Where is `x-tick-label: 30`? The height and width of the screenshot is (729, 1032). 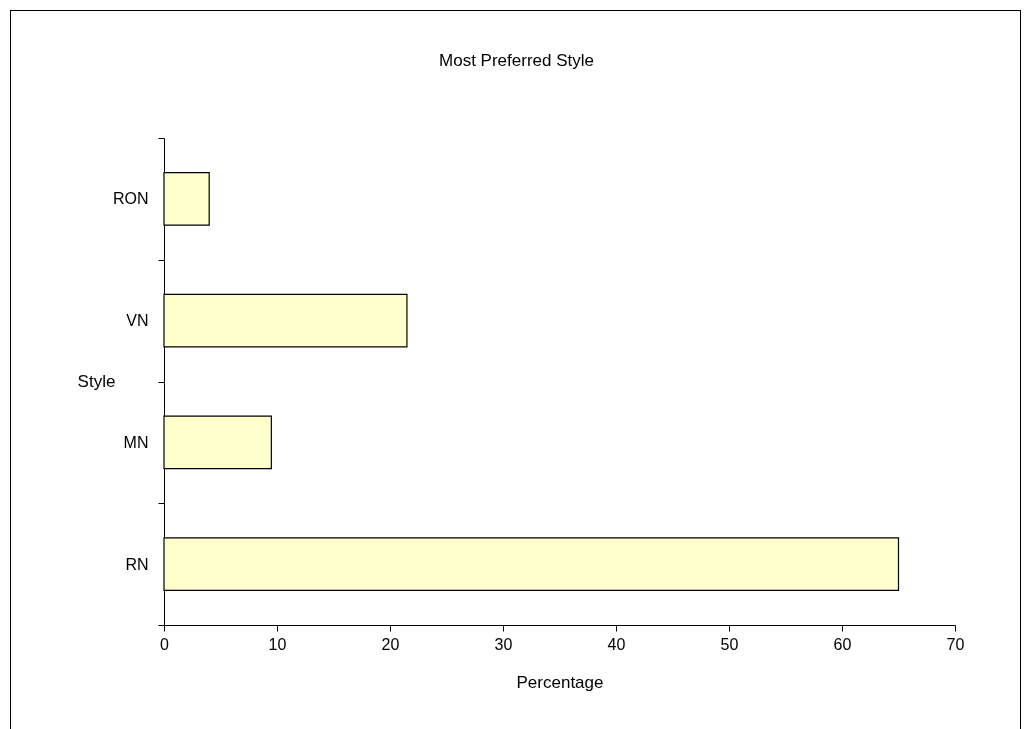 x-tick-label: 30 is located at coordinates (503, 644).